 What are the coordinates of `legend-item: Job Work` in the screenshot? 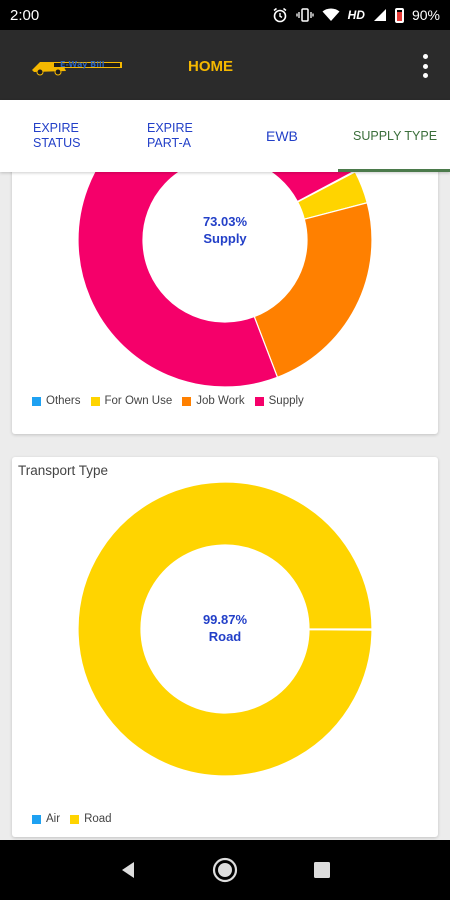 It's located at (213, 401).